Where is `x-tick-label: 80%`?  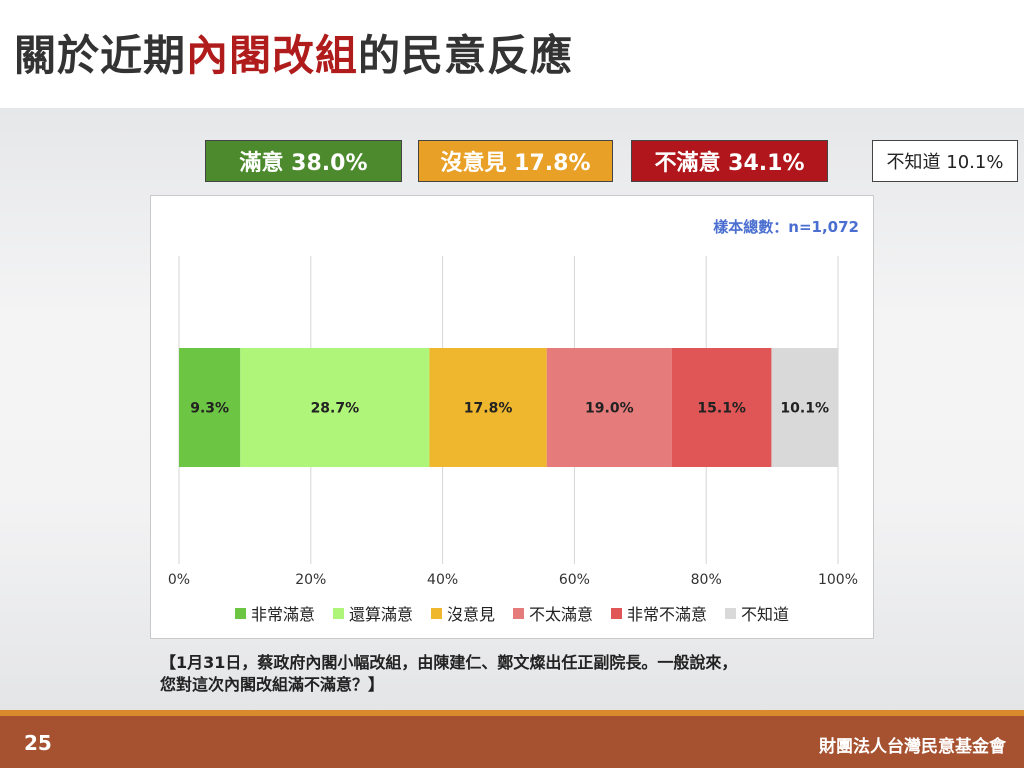 x-tick-label: 80% is located at coordinates (706, 580).